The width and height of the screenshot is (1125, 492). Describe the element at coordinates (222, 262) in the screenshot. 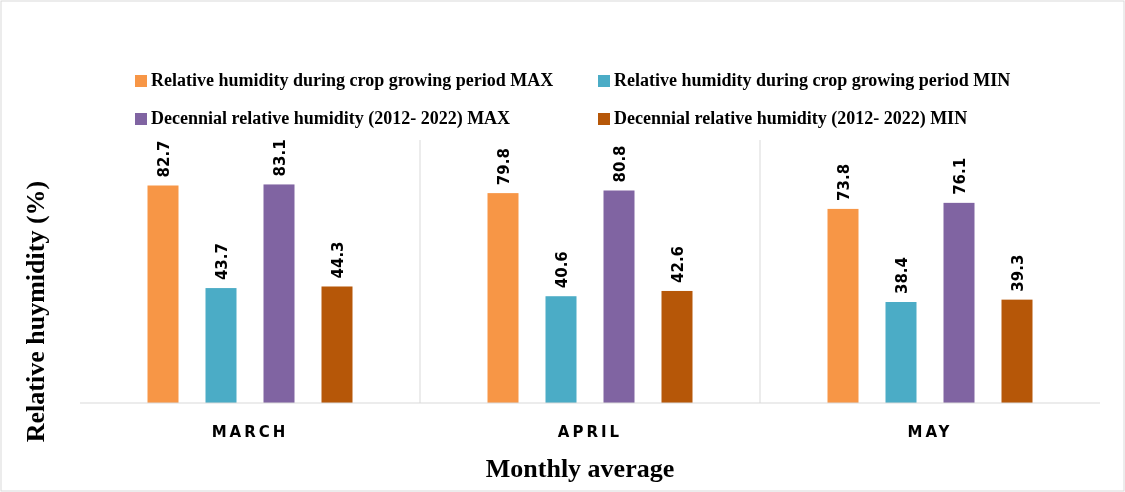

I see `data-label: 43.7` at that location.